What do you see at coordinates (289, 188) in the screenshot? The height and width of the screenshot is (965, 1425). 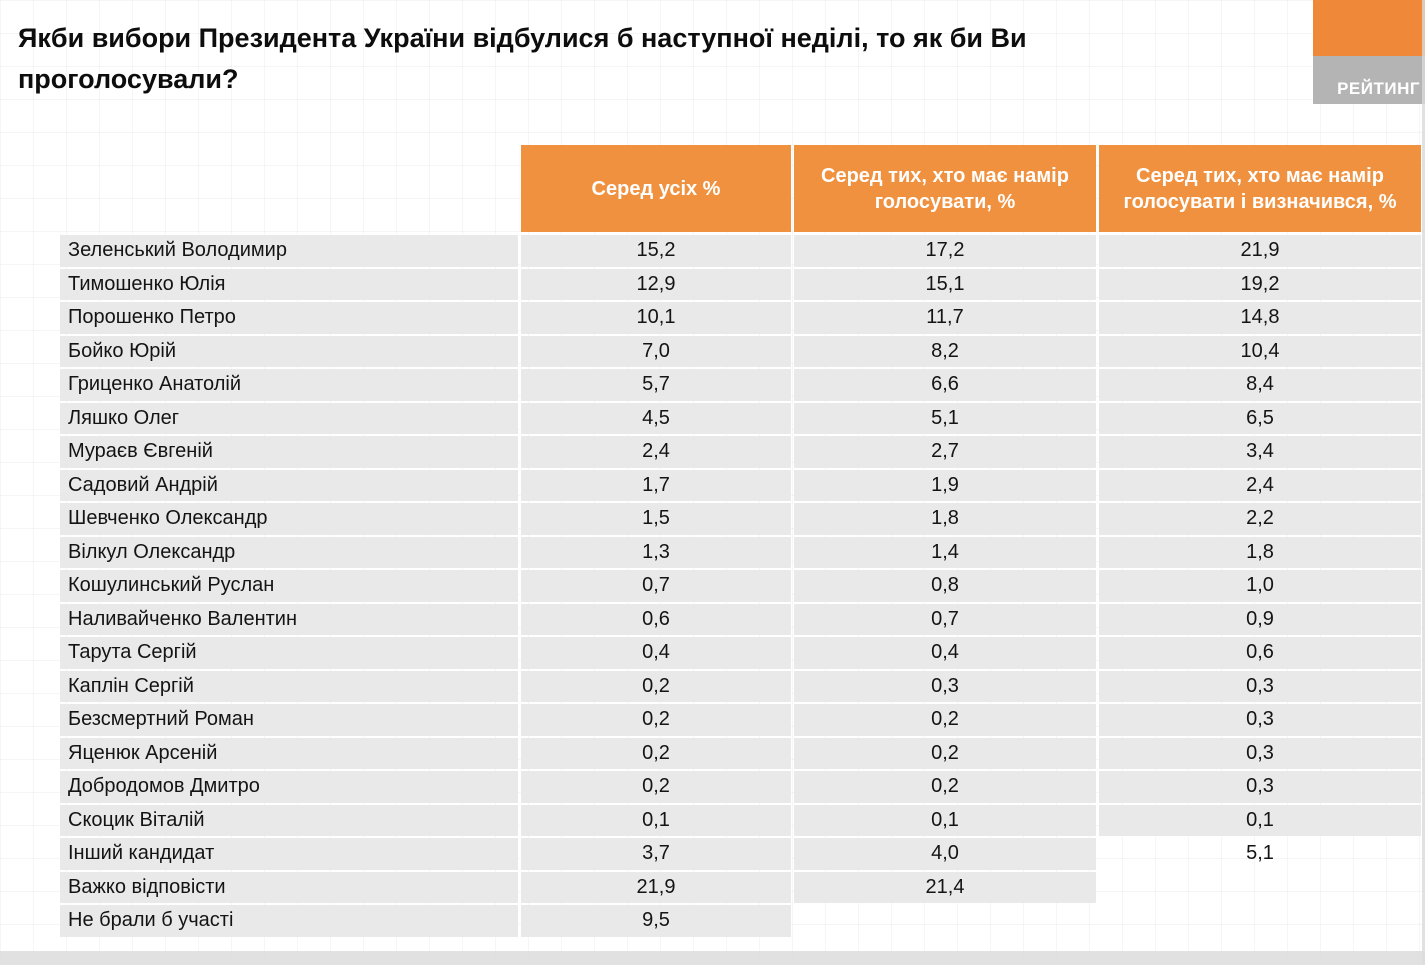 I see `header-name-spacer` at bounding box center [289, 188].